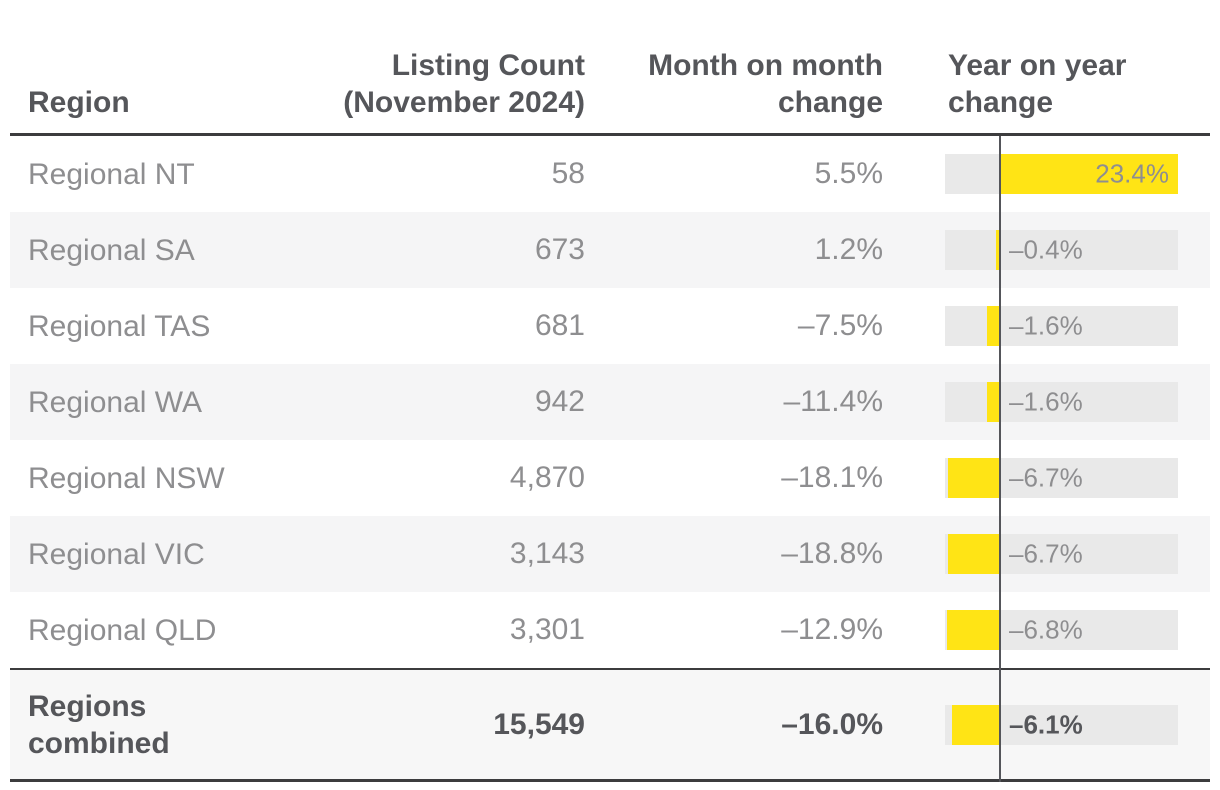 This screenshot has width=1220, height=790. Describe the element at coordinates (568, 173) in the screenshot. I see `listing-count-cell: 58` at that location.